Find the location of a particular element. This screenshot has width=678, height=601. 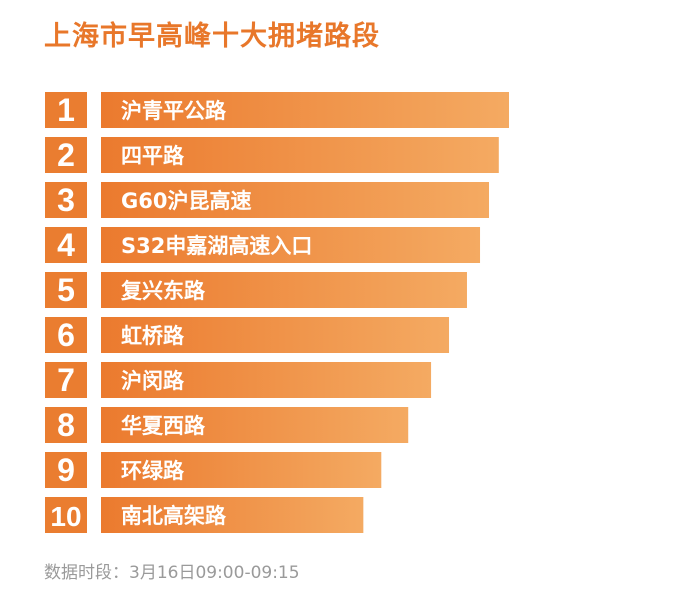

rank-number: 3 is located at coordinates (66, 200).